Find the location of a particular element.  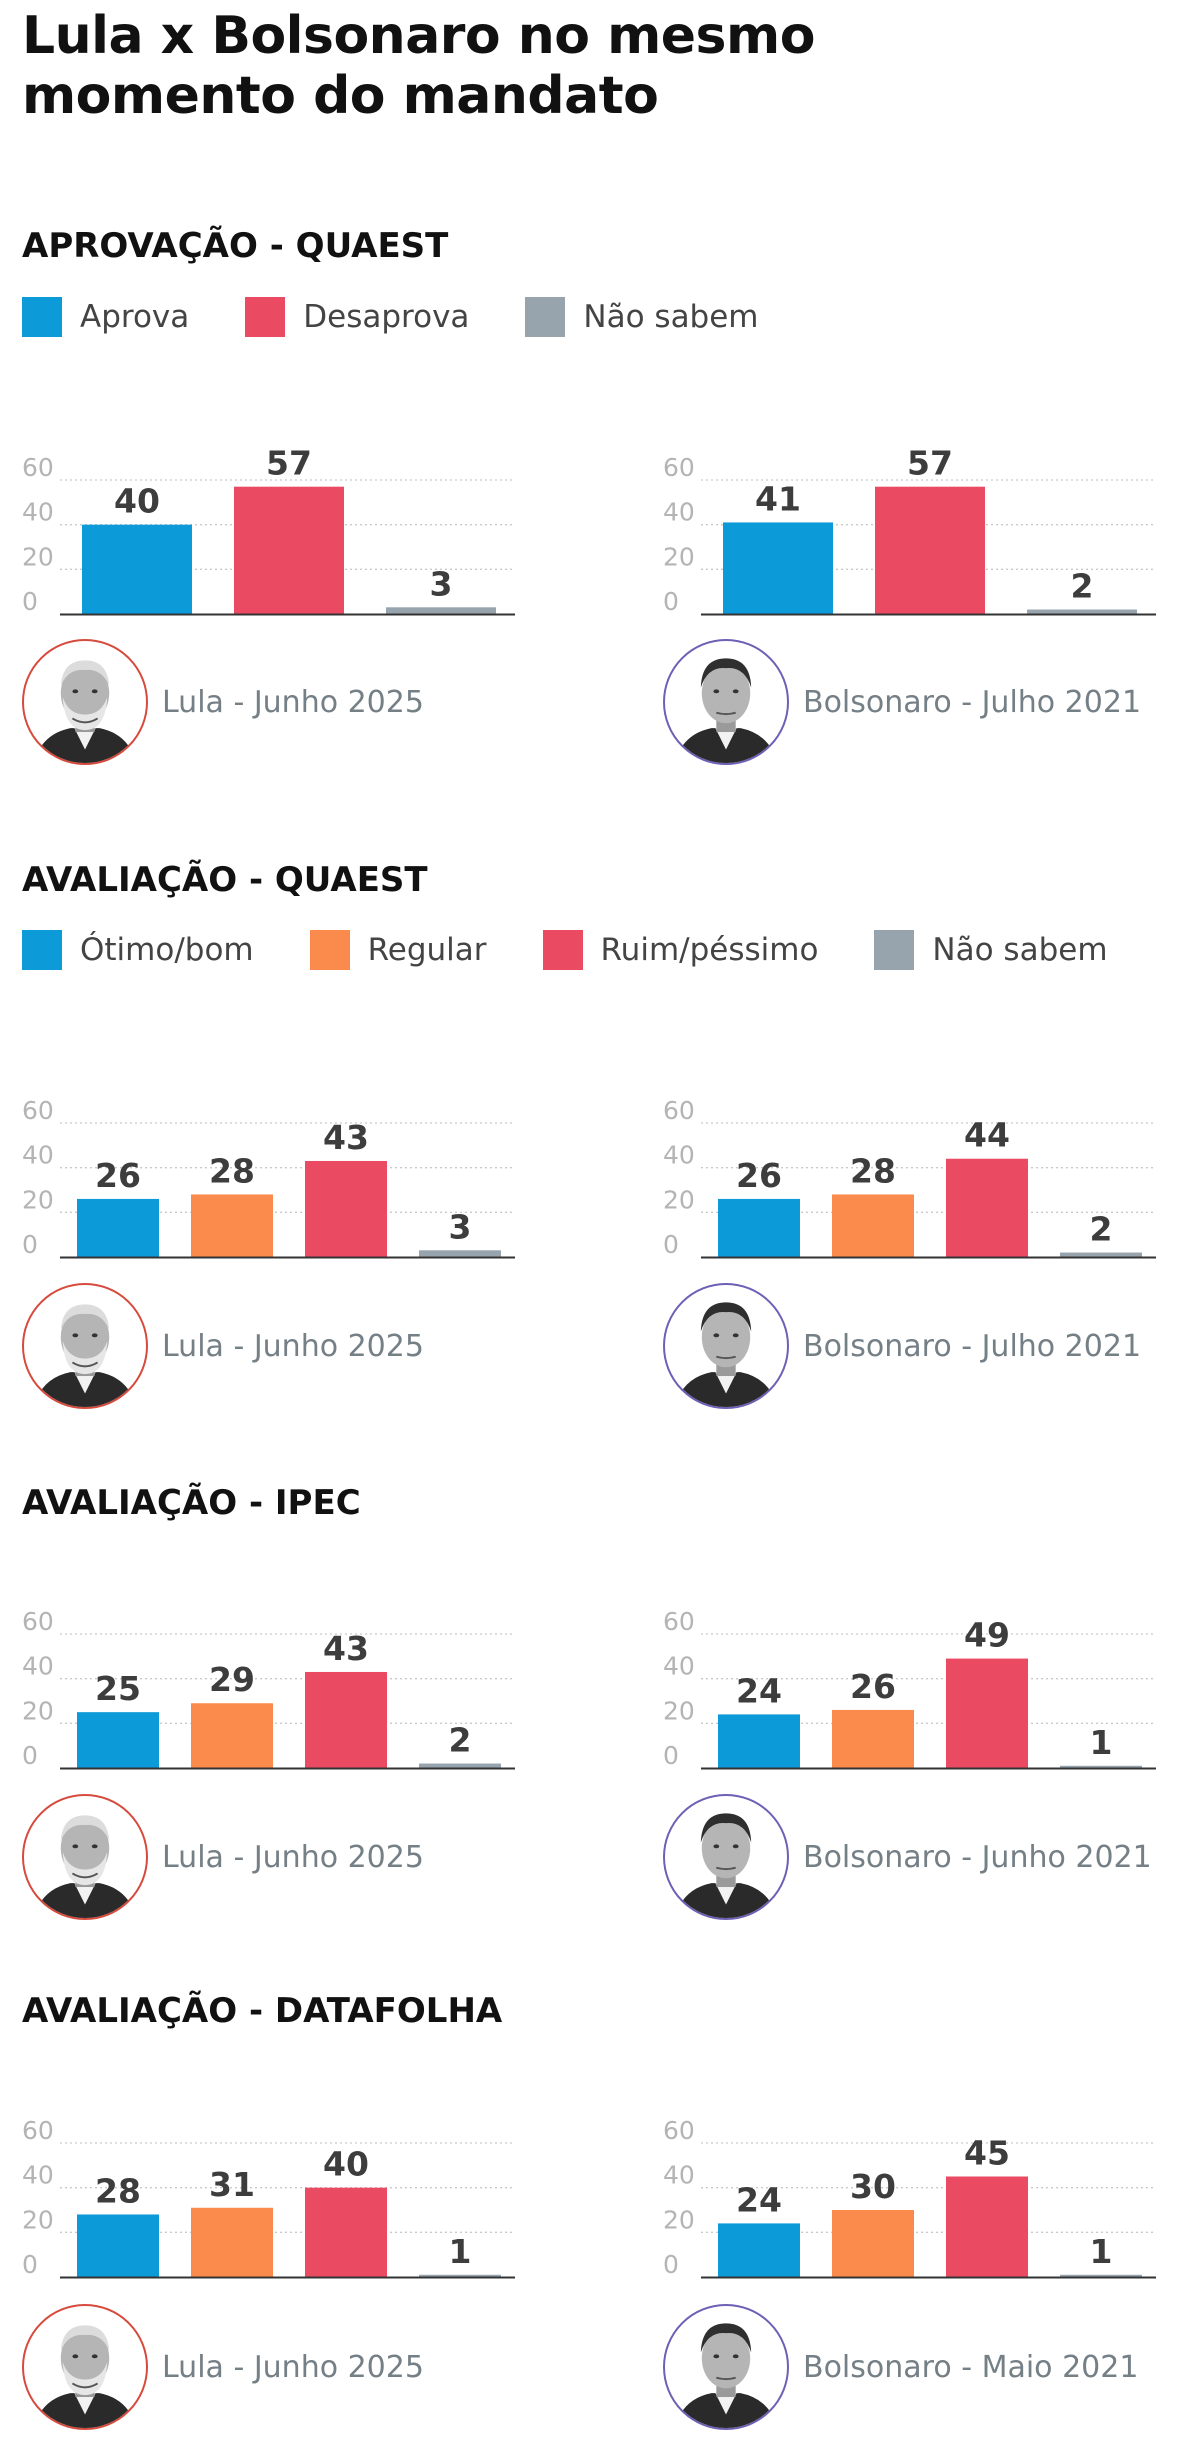

bar-chart-svg: 0 20 40 60 26 28 44 2 is located at coordinates (909, 1177).